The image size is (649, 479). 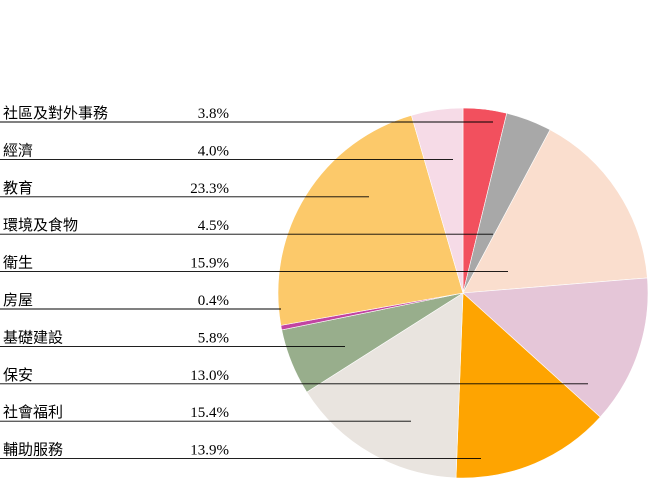 I want to click on legend-row-9: 輔助服務 13.9%, so click(x=240, y=450).